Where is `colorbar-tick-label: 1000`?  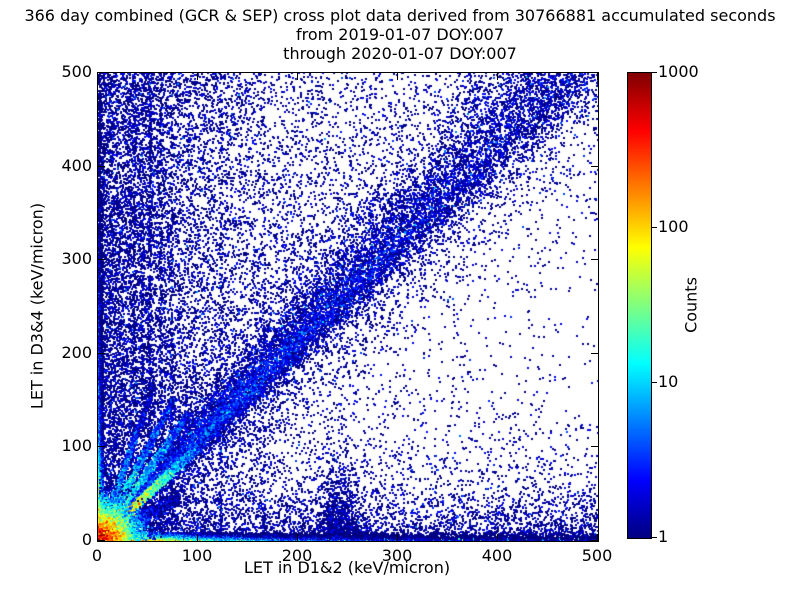 colorbar-tick-label: 1000 is located at coordinates (678, 71).